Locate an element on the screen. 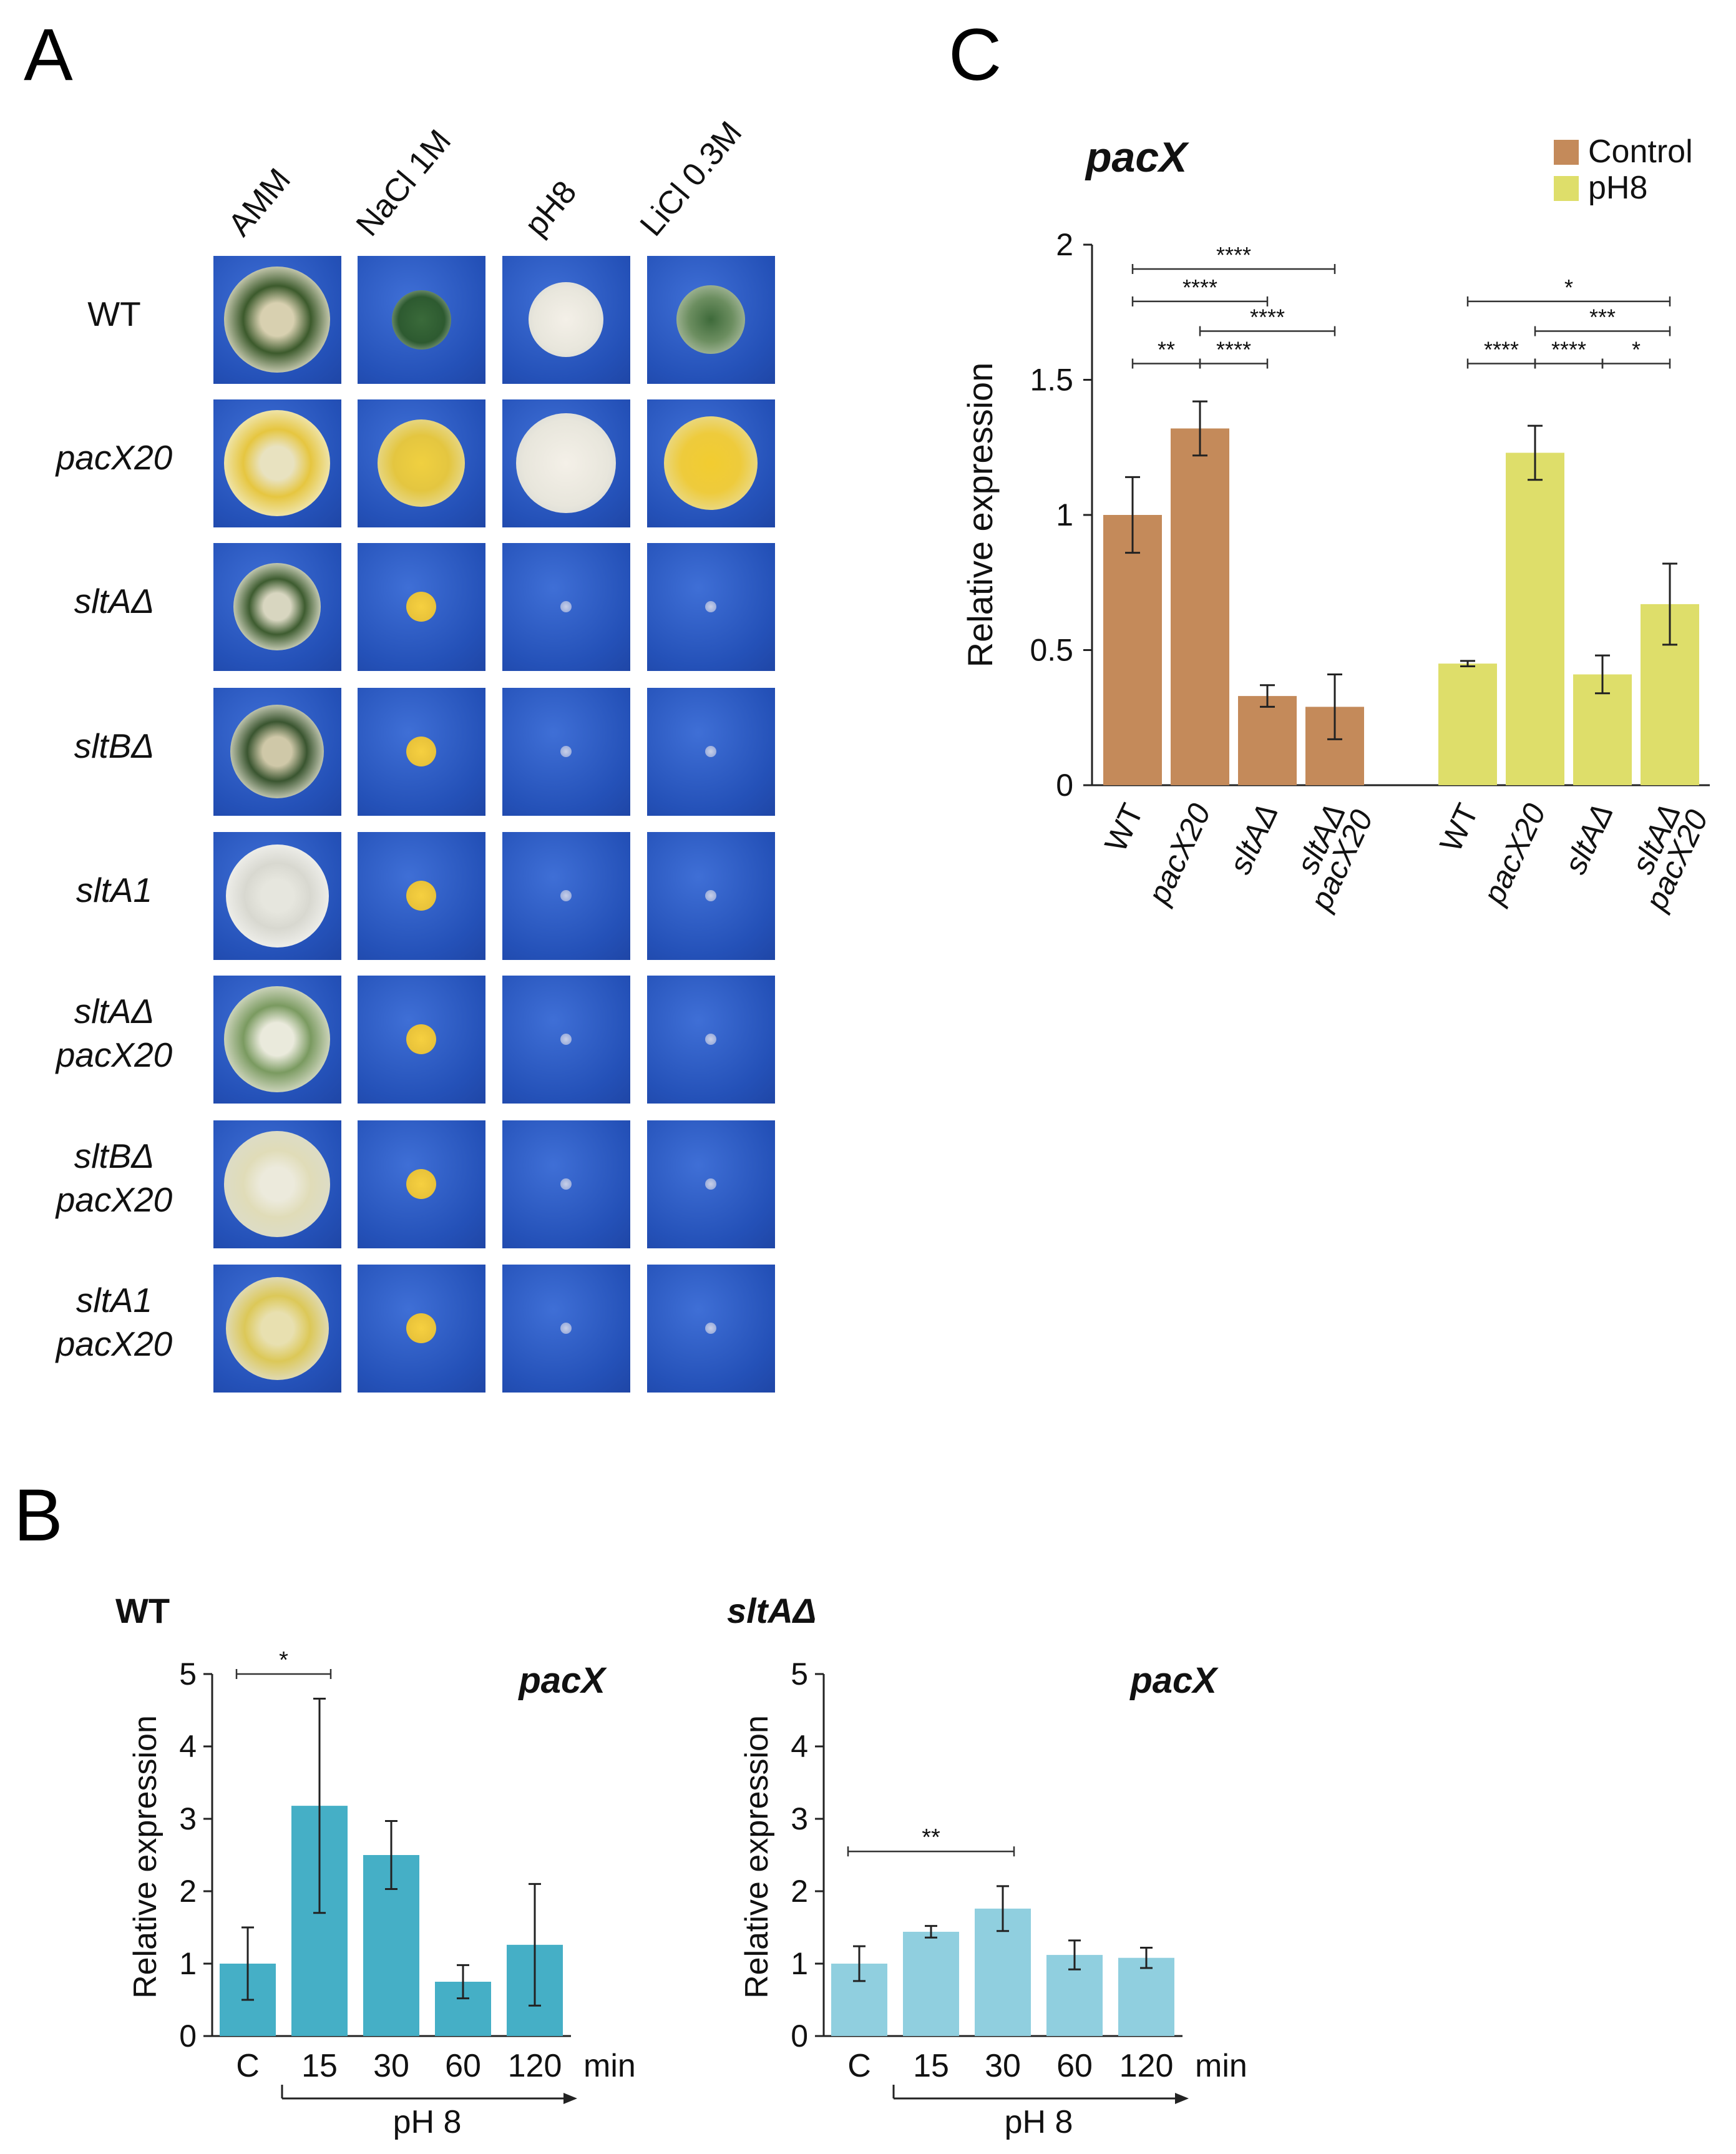  row-label: sltAΔ is located at coordinates (114, 601).